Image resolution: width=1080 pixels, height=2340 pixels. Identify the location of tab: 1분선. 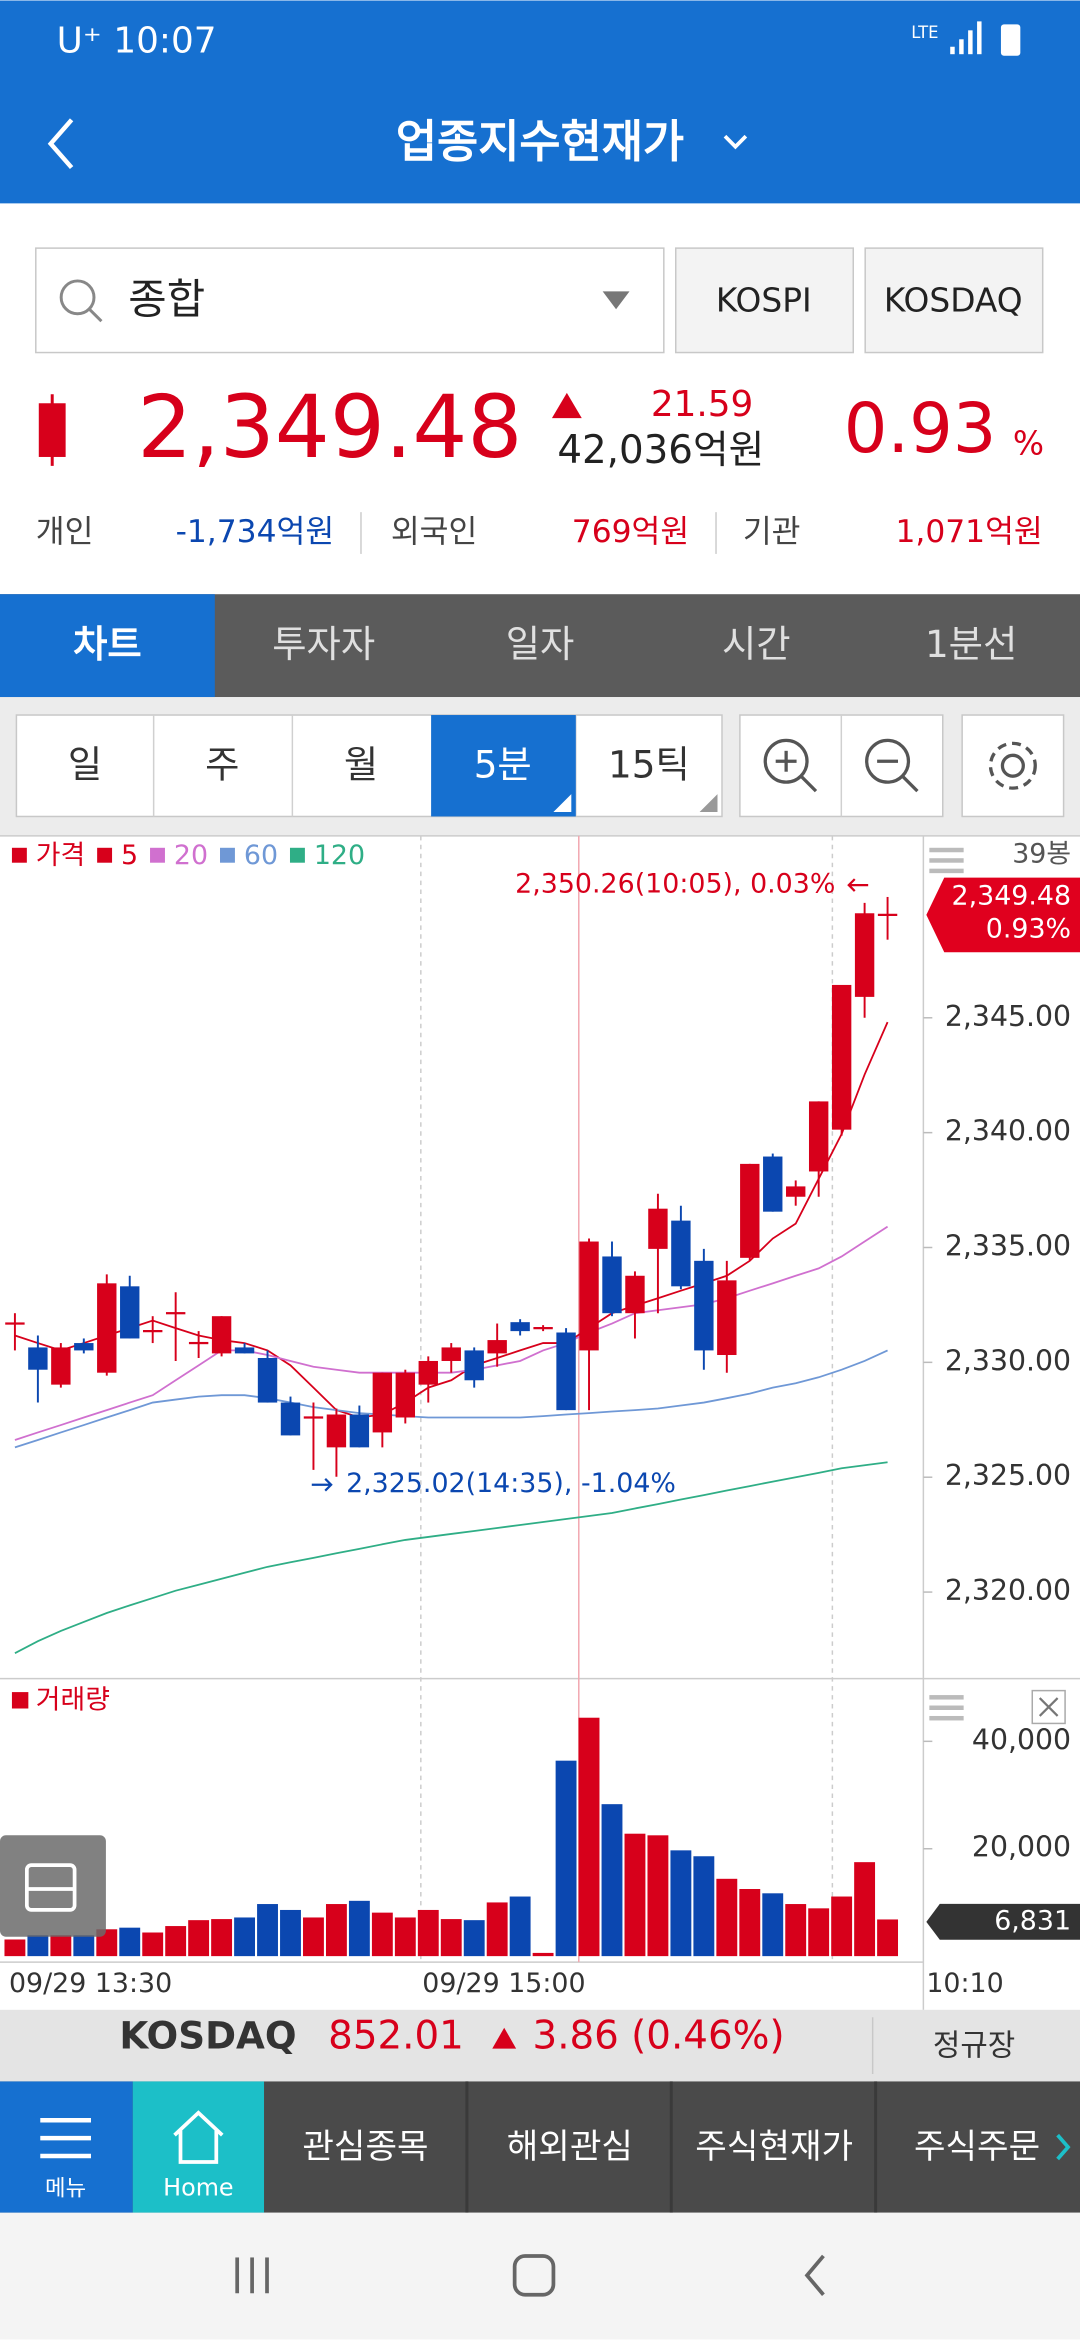
(971, 644).